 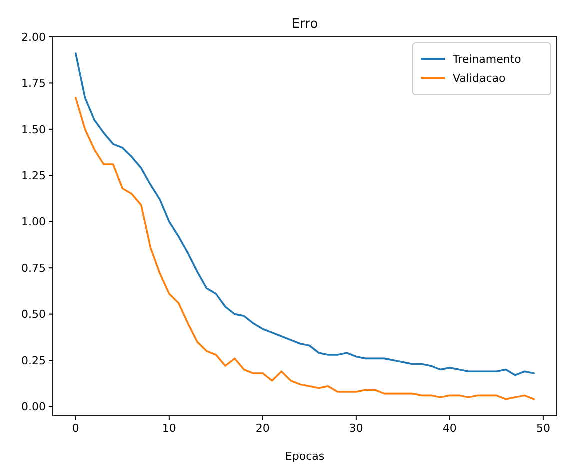 What do you see at coordinates (34, 83) in the screenshot?
I see `y-tick-label: 1.75` at bounding box center [34, 83].